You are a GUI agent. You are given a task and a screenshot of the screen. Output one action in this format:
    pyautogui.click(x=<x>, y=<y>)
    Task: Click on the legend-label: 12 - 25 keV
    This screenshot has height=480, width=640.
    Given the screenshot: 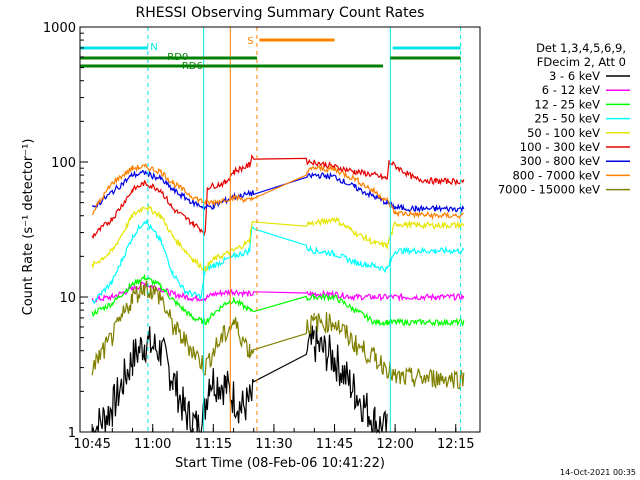 What is the action you would take?
    pyautogui.click(x=567, y=104)
    